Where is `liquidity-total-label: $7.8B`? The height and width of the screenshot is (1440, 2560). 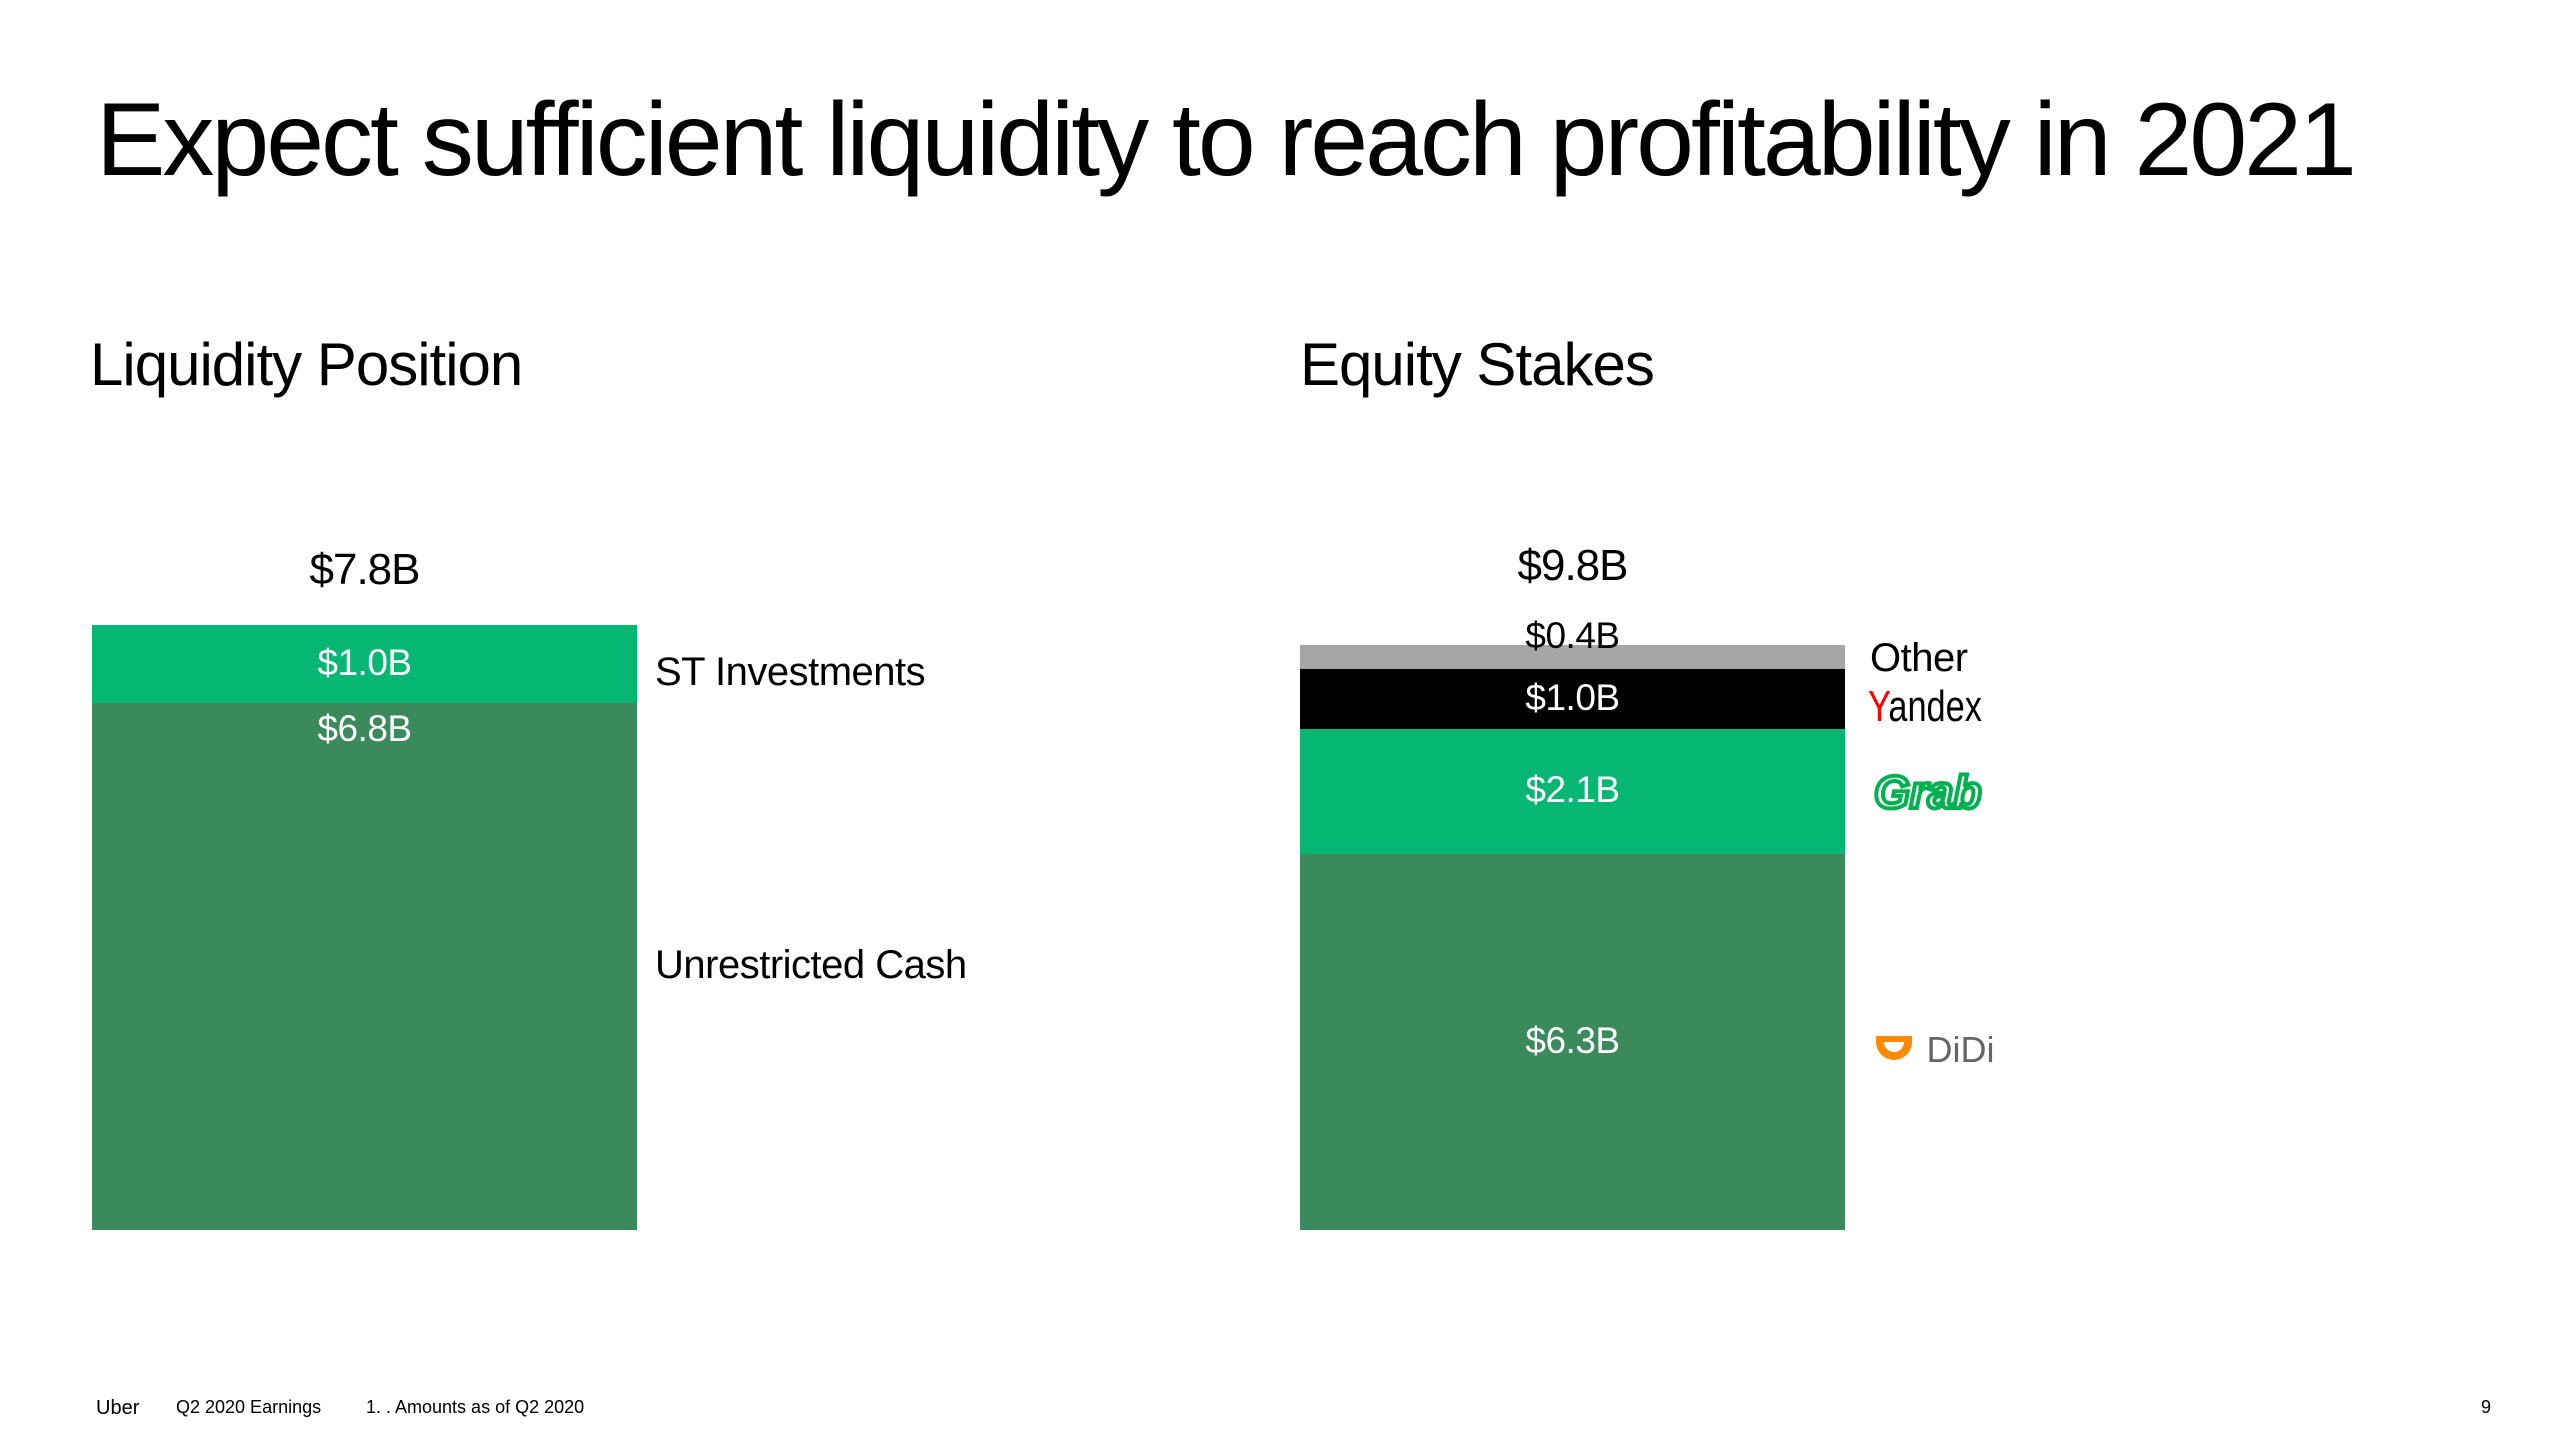 liquidity-total-label: $7.8B is located at coordinates (365, 569).